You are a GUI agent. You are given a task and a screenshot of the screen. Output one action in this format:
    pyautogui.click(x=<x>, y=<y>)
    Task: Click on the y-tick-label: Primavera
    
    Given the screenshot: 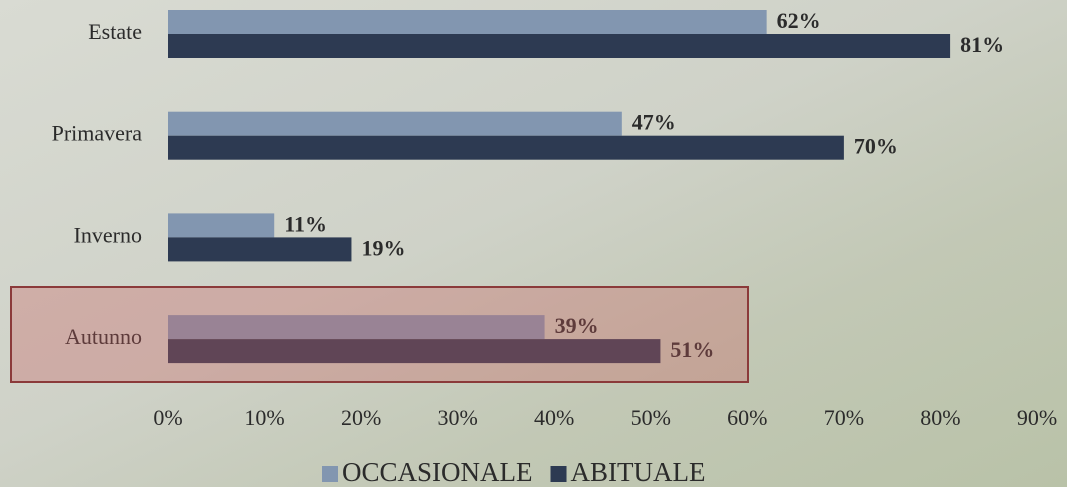 What is the action you would take?
    pyautogui.click(x=97, y=133)
    